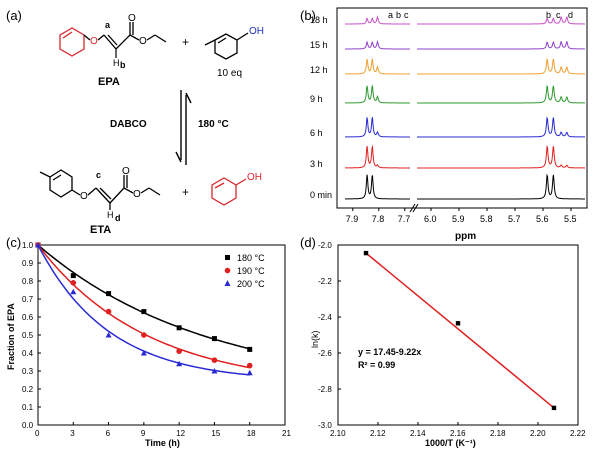  Describe the element at coordinates (28, 407) in the screenshot. I see `y-tick-label: 0.1` at that location.